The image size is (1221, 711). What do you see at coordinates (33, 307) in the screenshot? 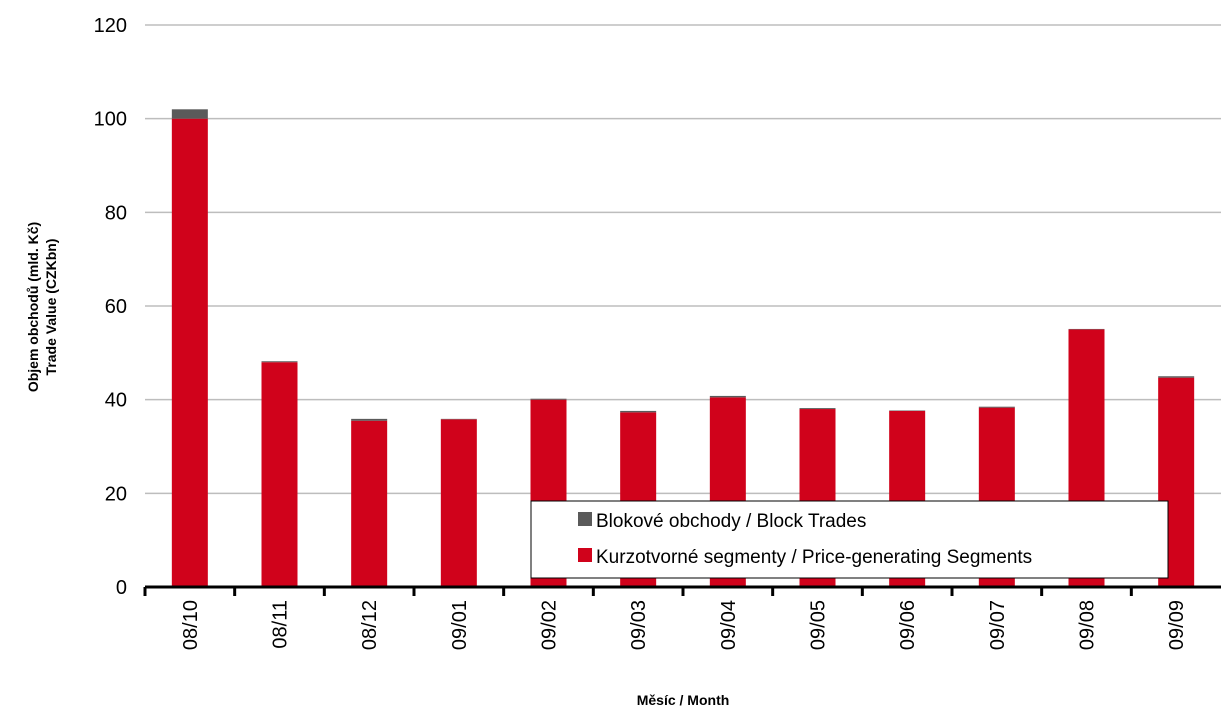
I see `y-axis-title-line1: Objem obchodů (mld. Kč)` at bounding box center [33, 307].